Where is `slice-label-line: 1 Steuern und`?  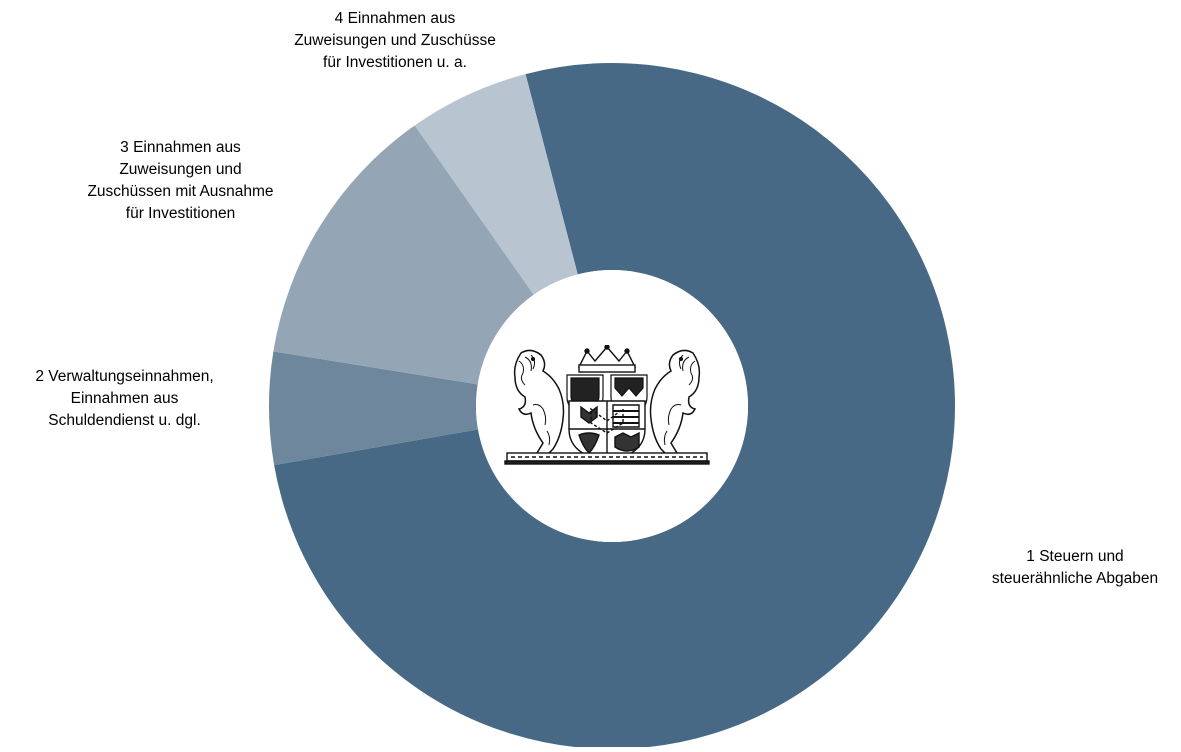 slice-label-line: 1 Steuern und is located at coordinates (1075, 556).